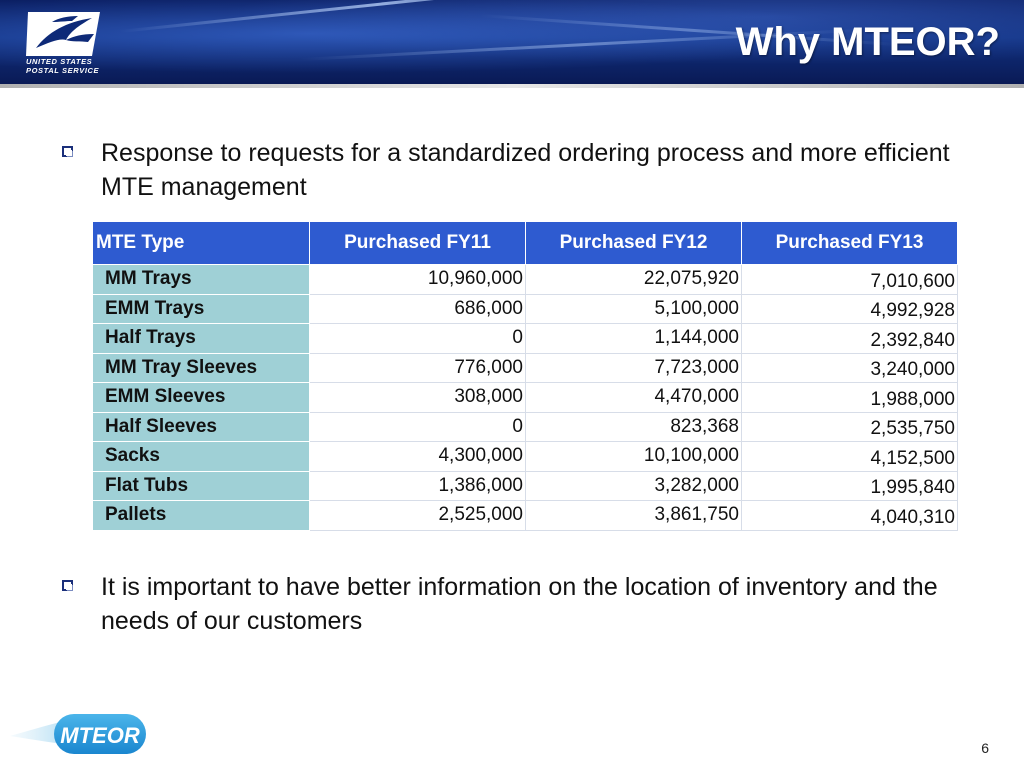 This screenshot has height=768, width=1024. Describe the element at coordinates (633, 243) in the screenshot. I see `column-header: Purchased FY12` at that location.